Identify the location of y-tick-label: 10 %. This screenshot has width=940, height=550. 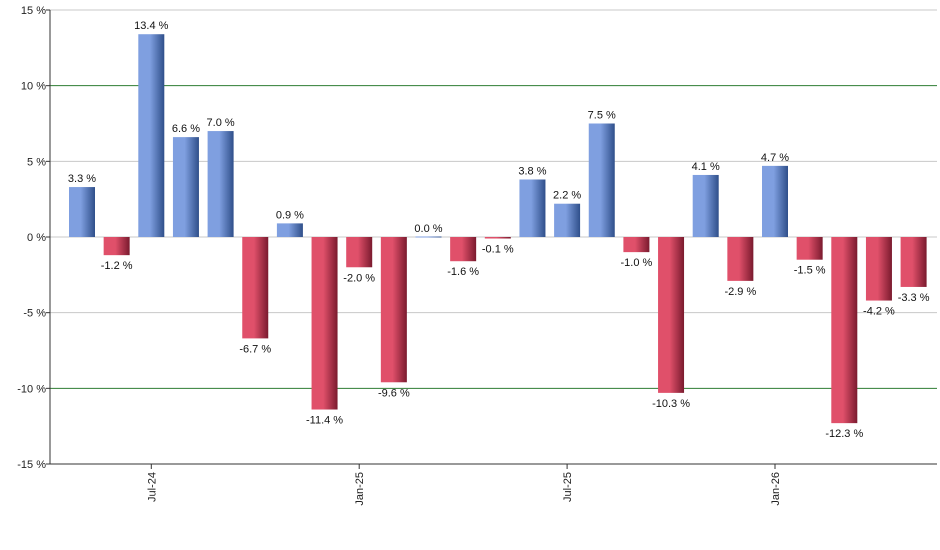
(33, 87).